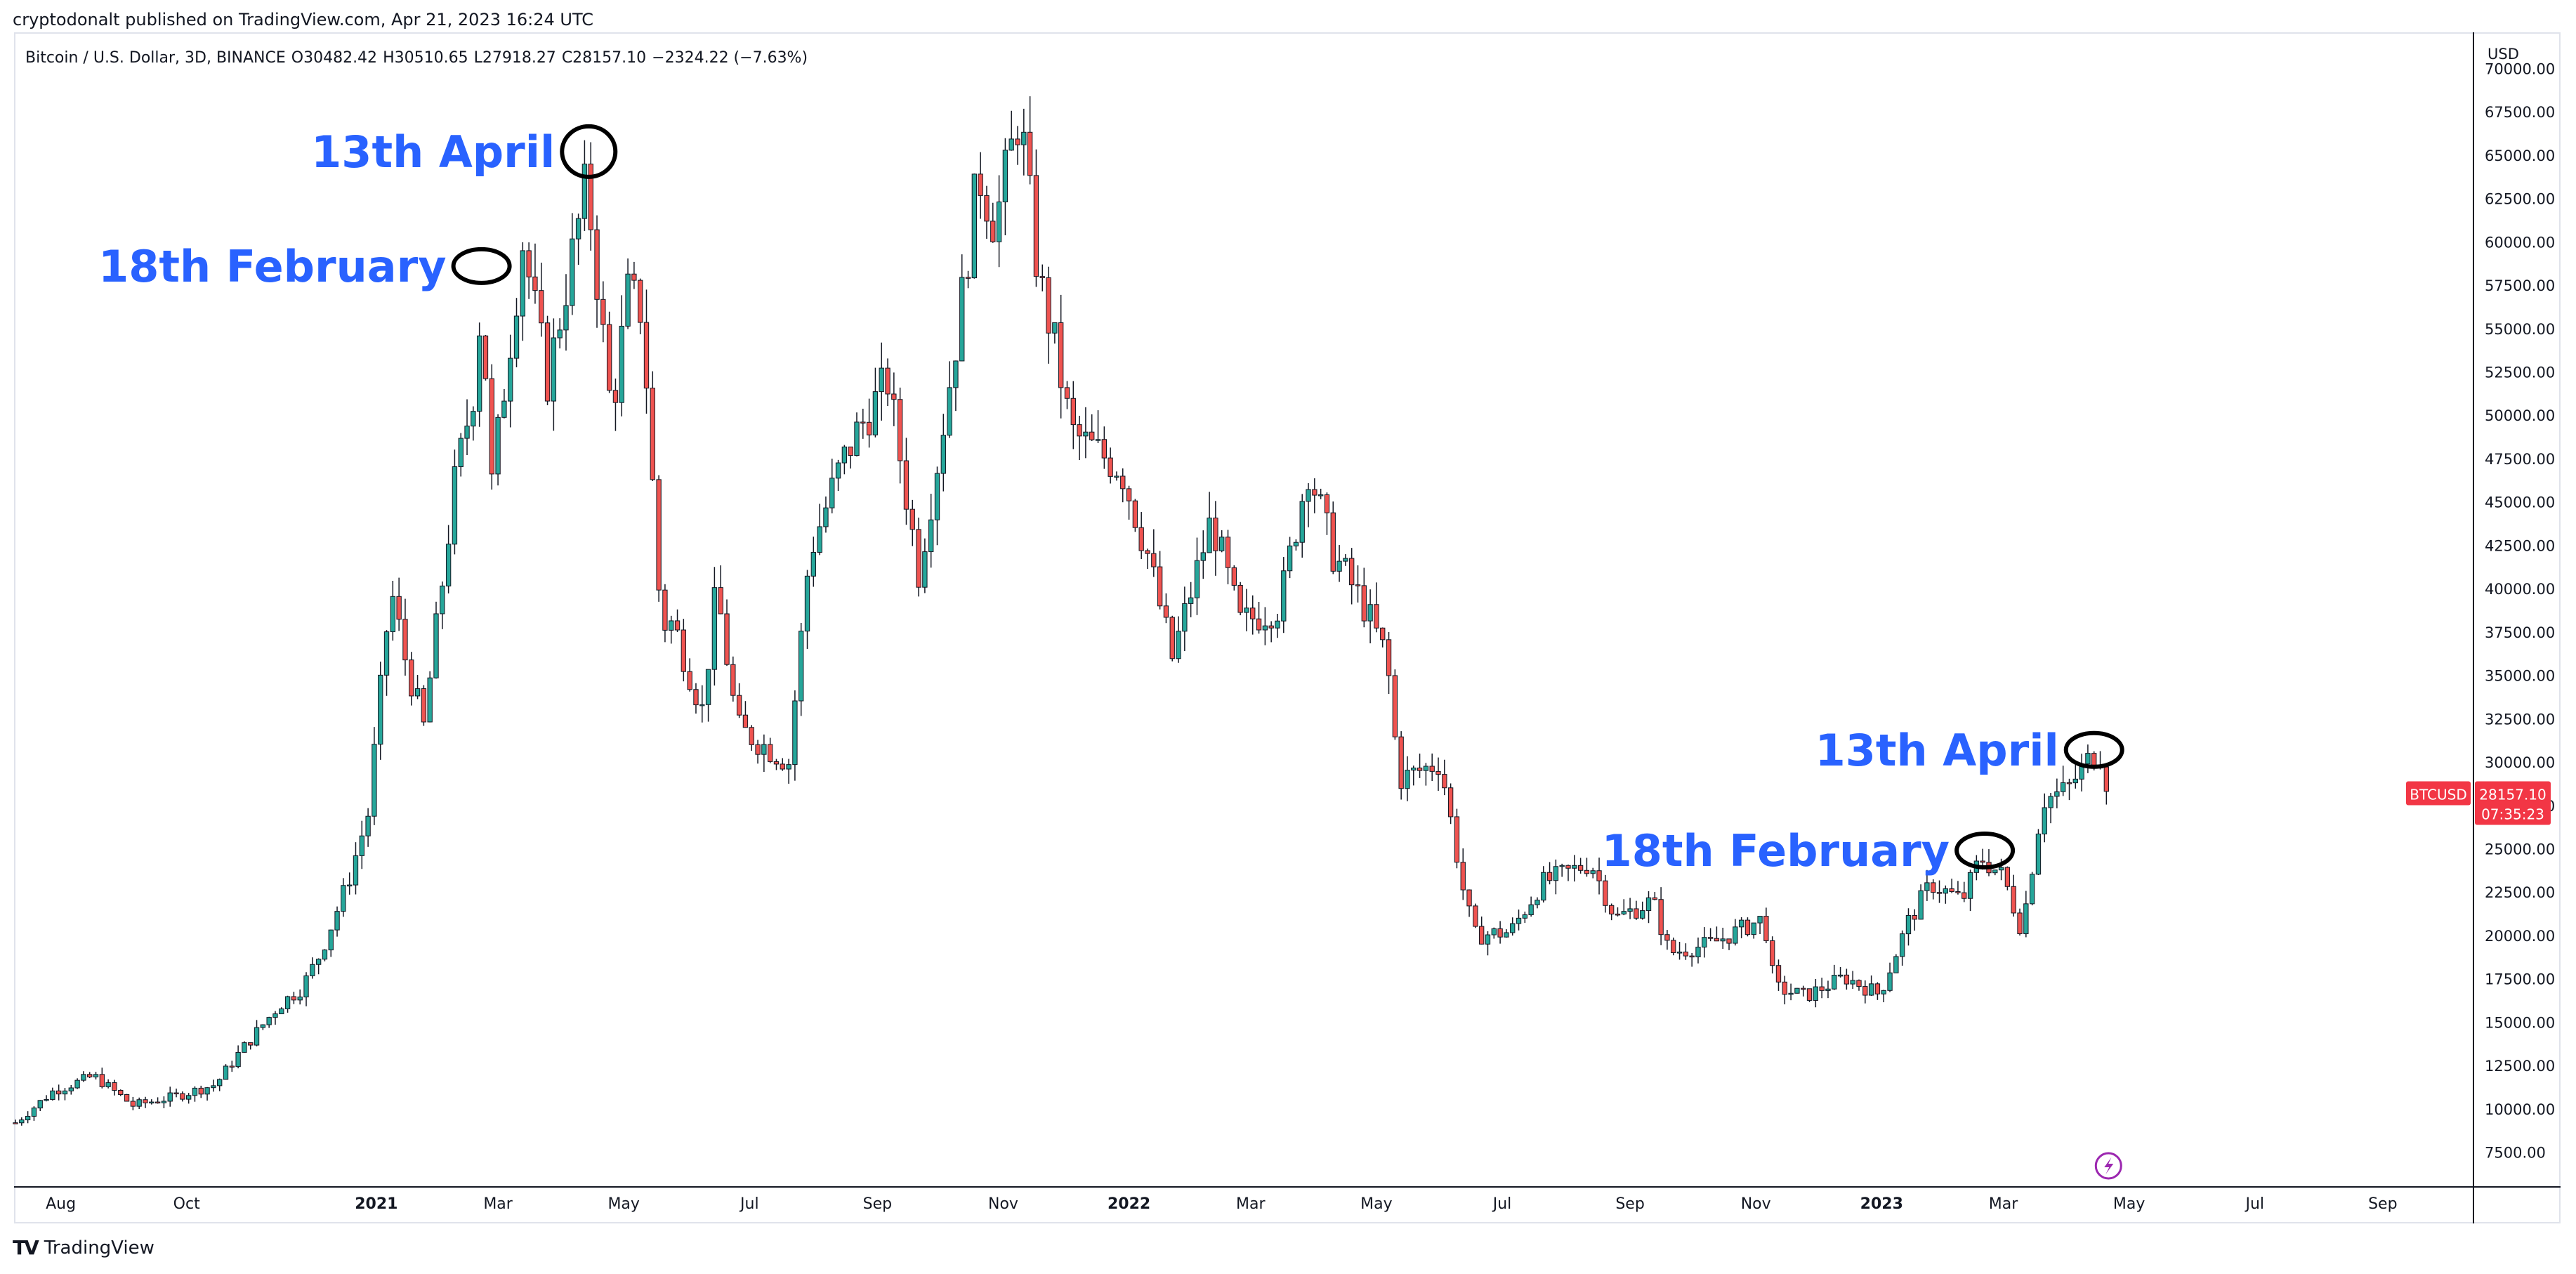 The image size is (2576, 1274). Describe the element at coordinates (84, 1247) in the screenshot. I see `tradingview-logo: TV TradingView` at that location.